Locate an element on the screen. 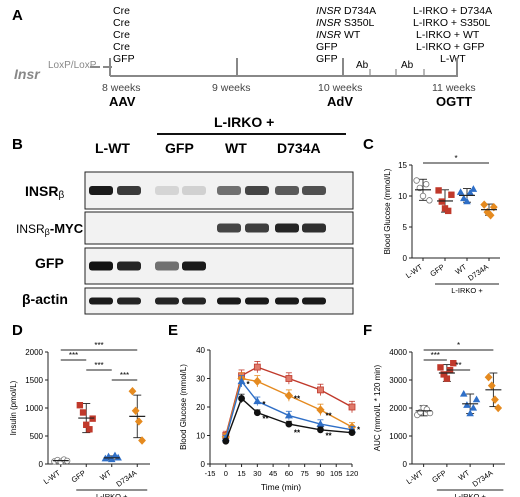 The width and height of the screenshot is (520, 497). y-tick-label: 30 is located at coordinates (200, 379).